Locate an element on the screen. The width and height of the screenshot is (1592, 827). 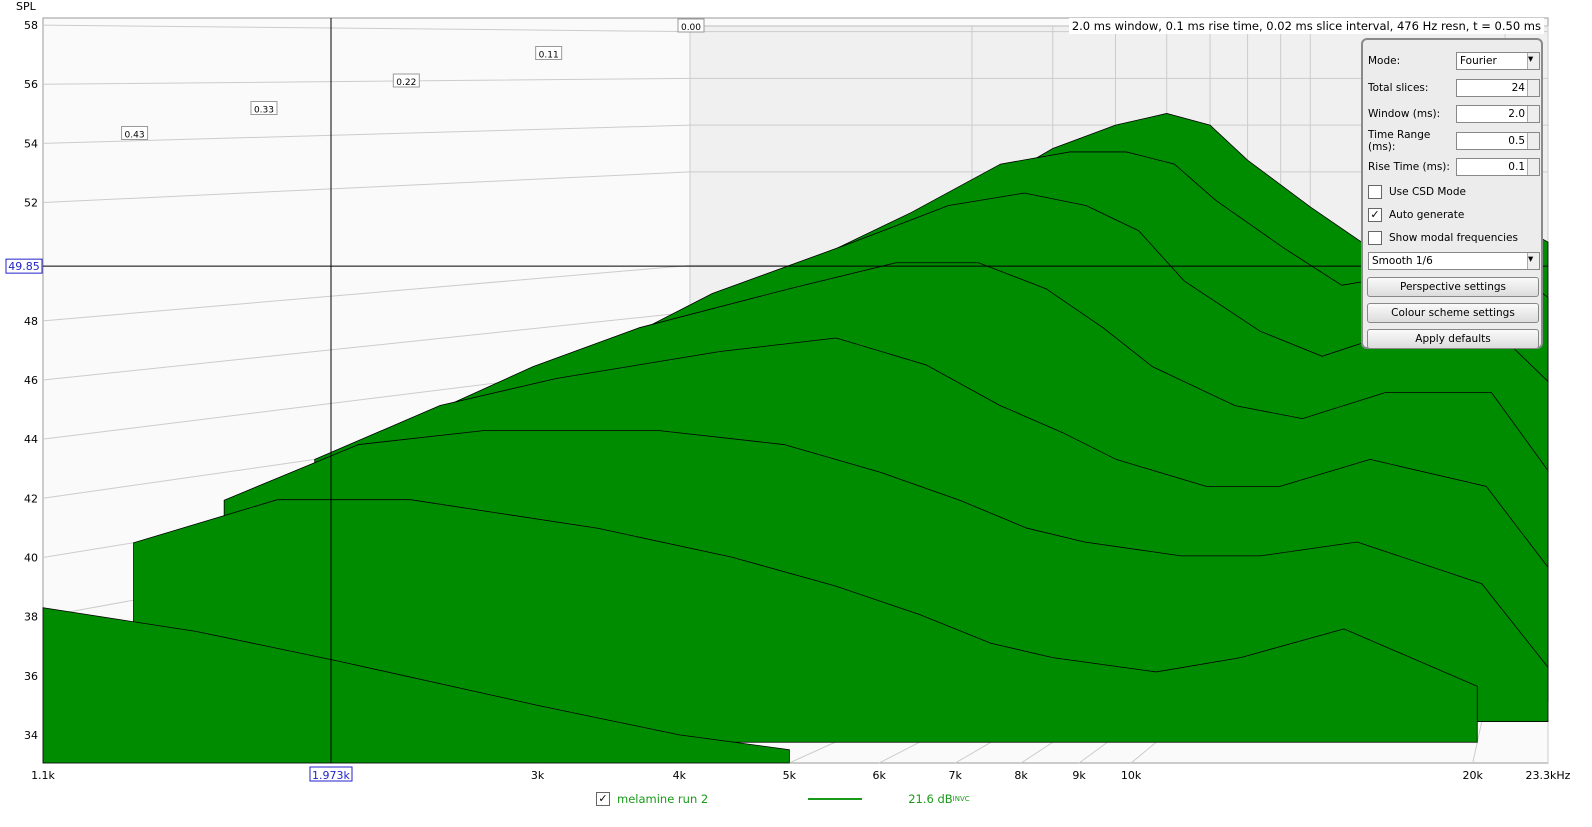
time-tick-label: 0.33 is located at coordinates (264, 111).